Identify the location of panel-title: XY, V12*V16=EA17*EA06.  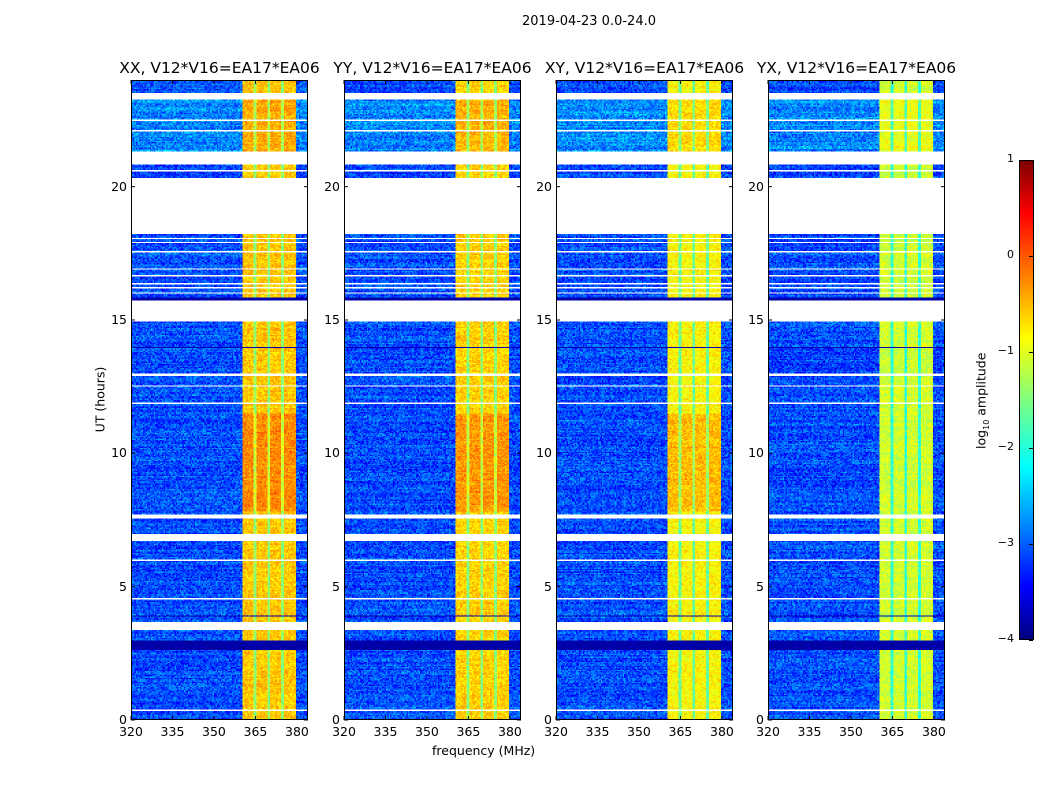
(644, 68).